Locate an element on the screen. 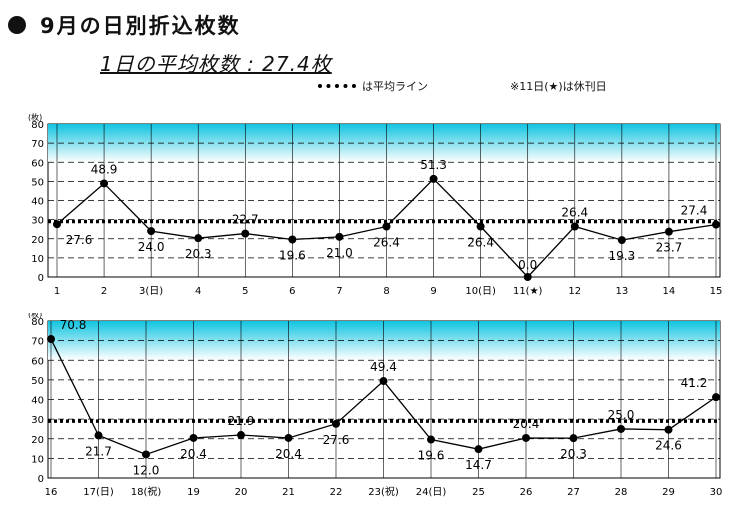  data-label: 41.2 is located at coordinates (694, 383).